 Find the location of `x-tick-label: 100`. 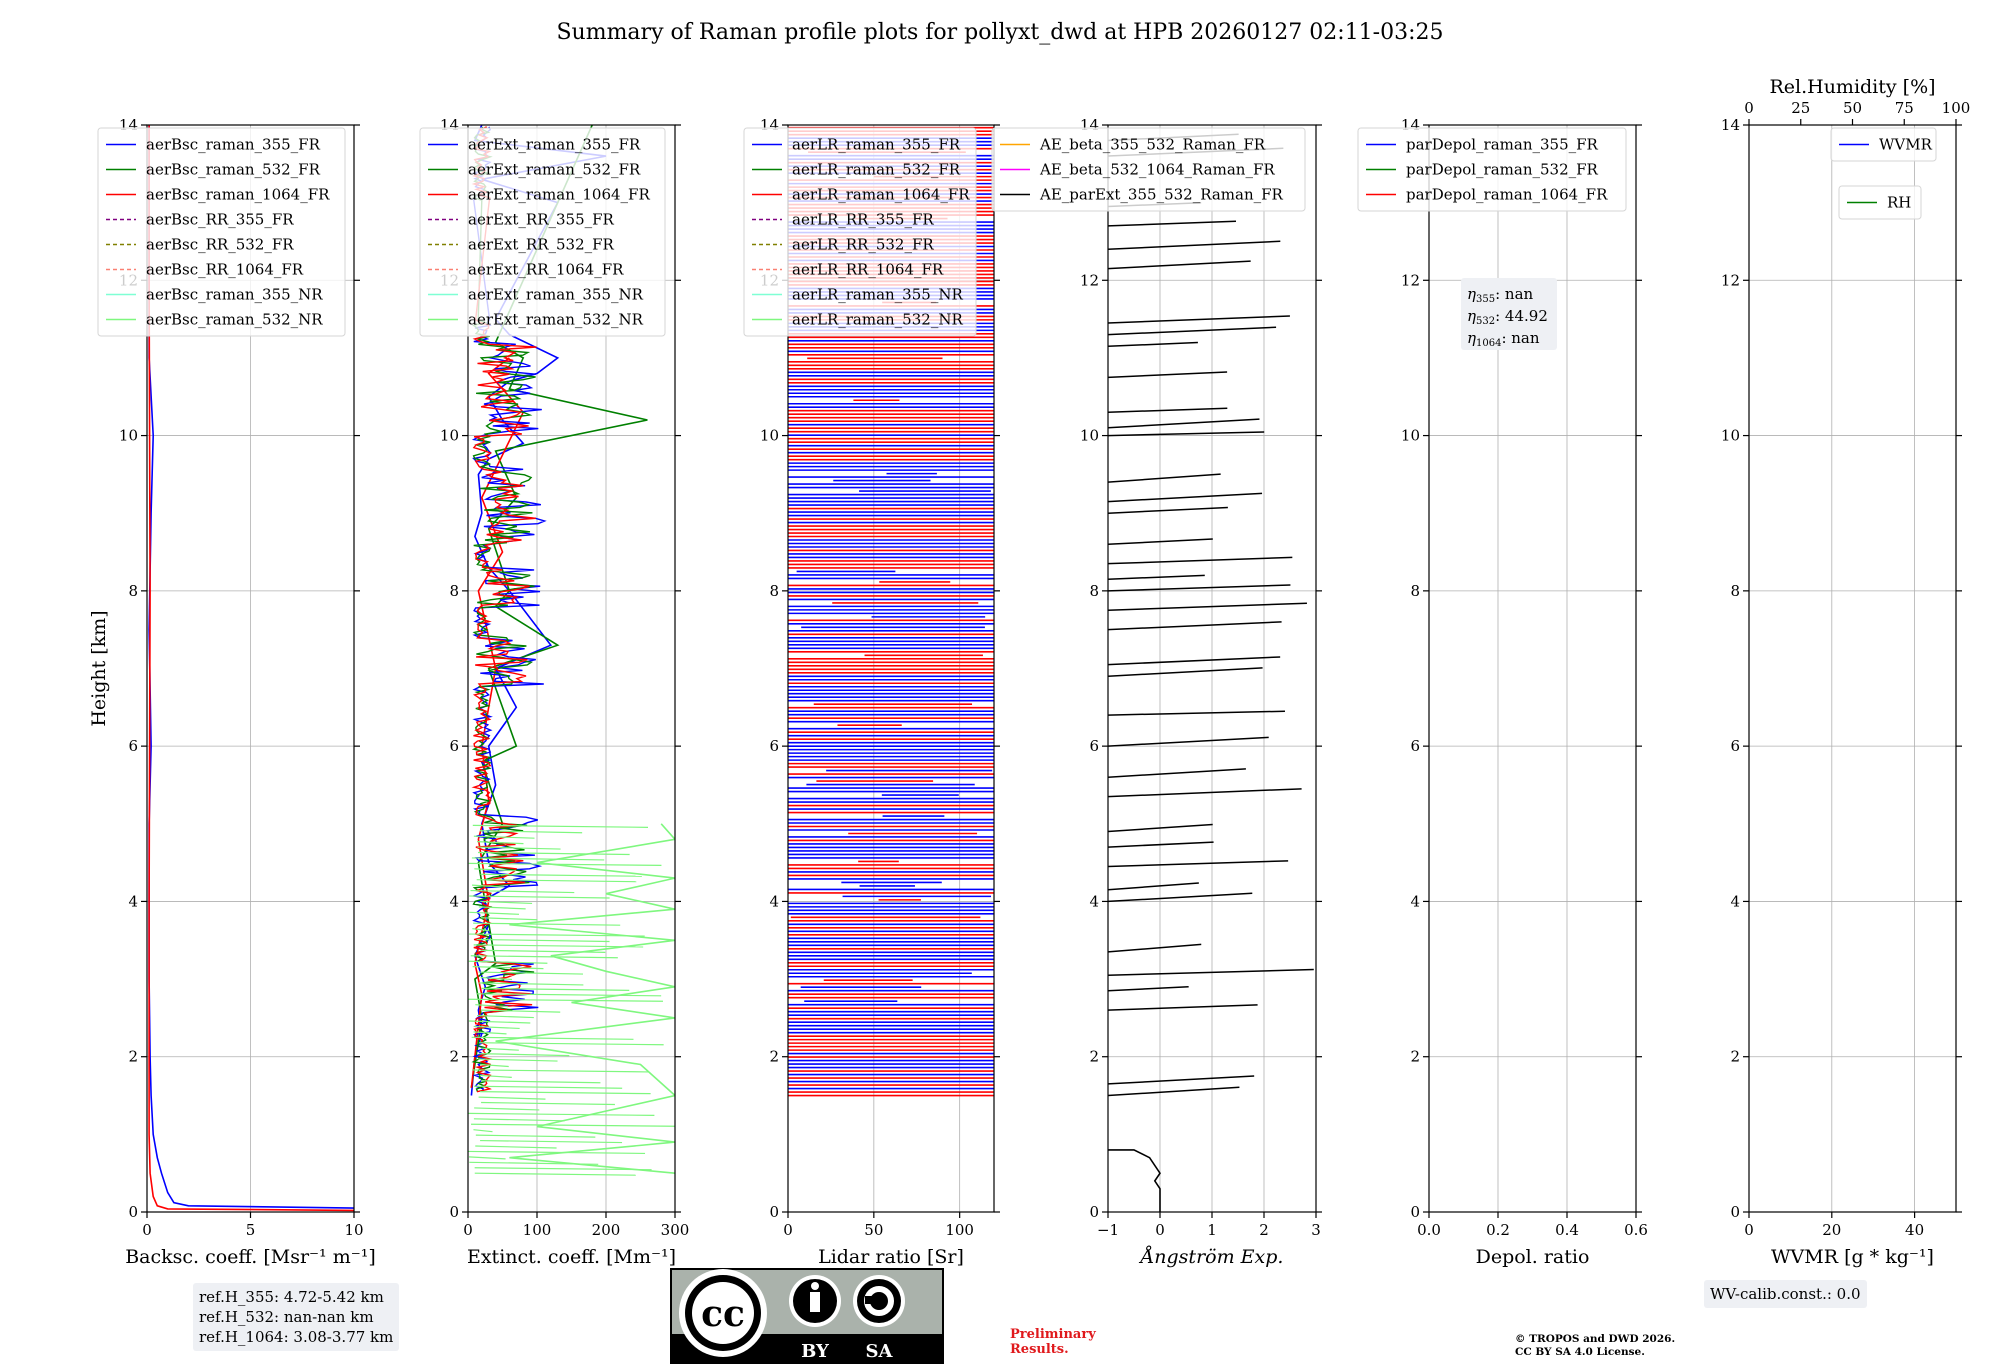

x-tick-label: 100 is located at coordinates (537, 1230).